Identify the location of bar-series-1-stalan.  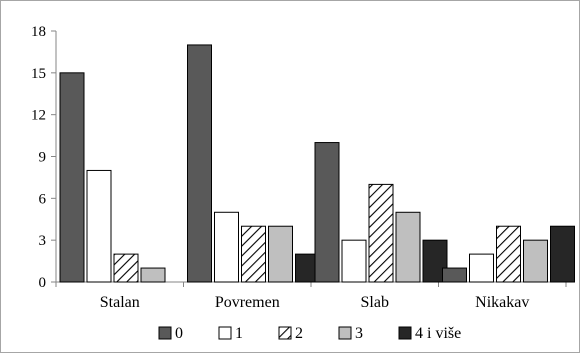
(99, 226).